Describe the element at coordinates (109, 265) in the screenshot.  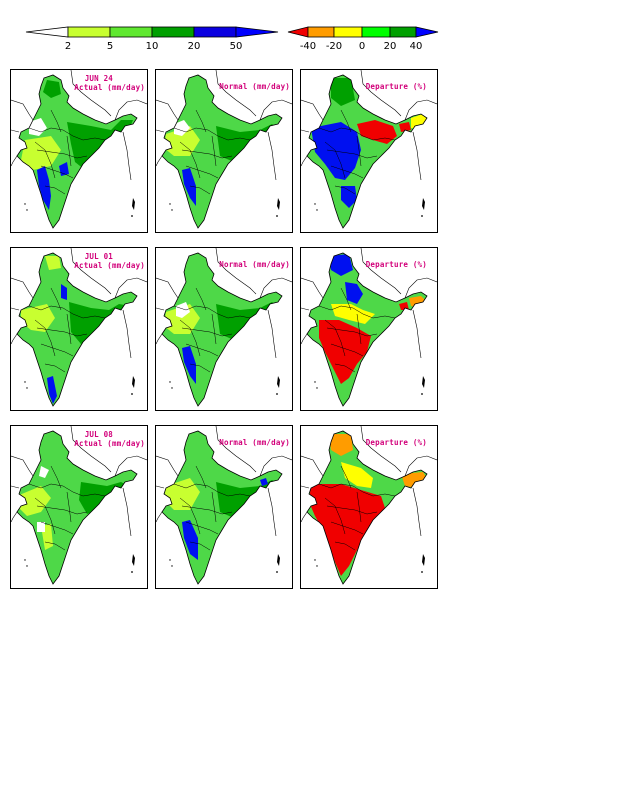
I see `map-title: Actual (mm/day)` at that location.